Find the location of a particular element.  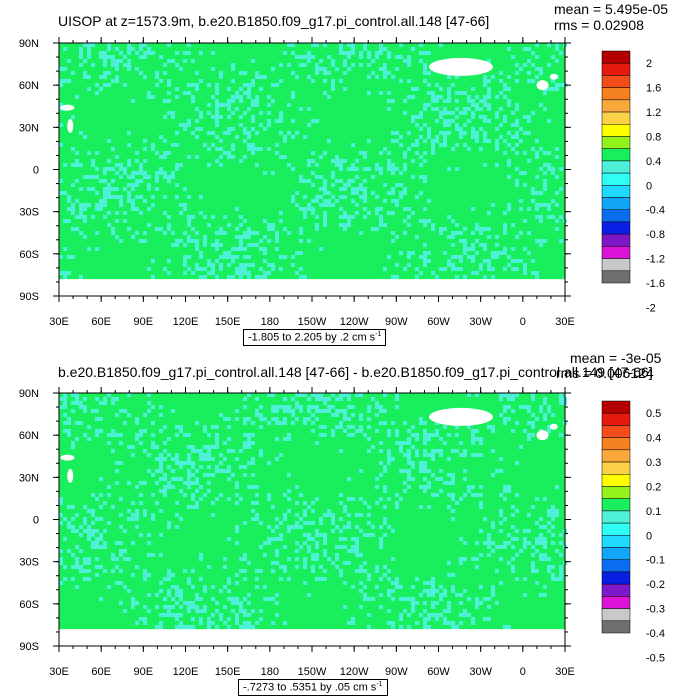

colorbar: 21.61.20.80.40-0.4-0.8-1.2-1.6-2 is located at coordinates (633, 182).